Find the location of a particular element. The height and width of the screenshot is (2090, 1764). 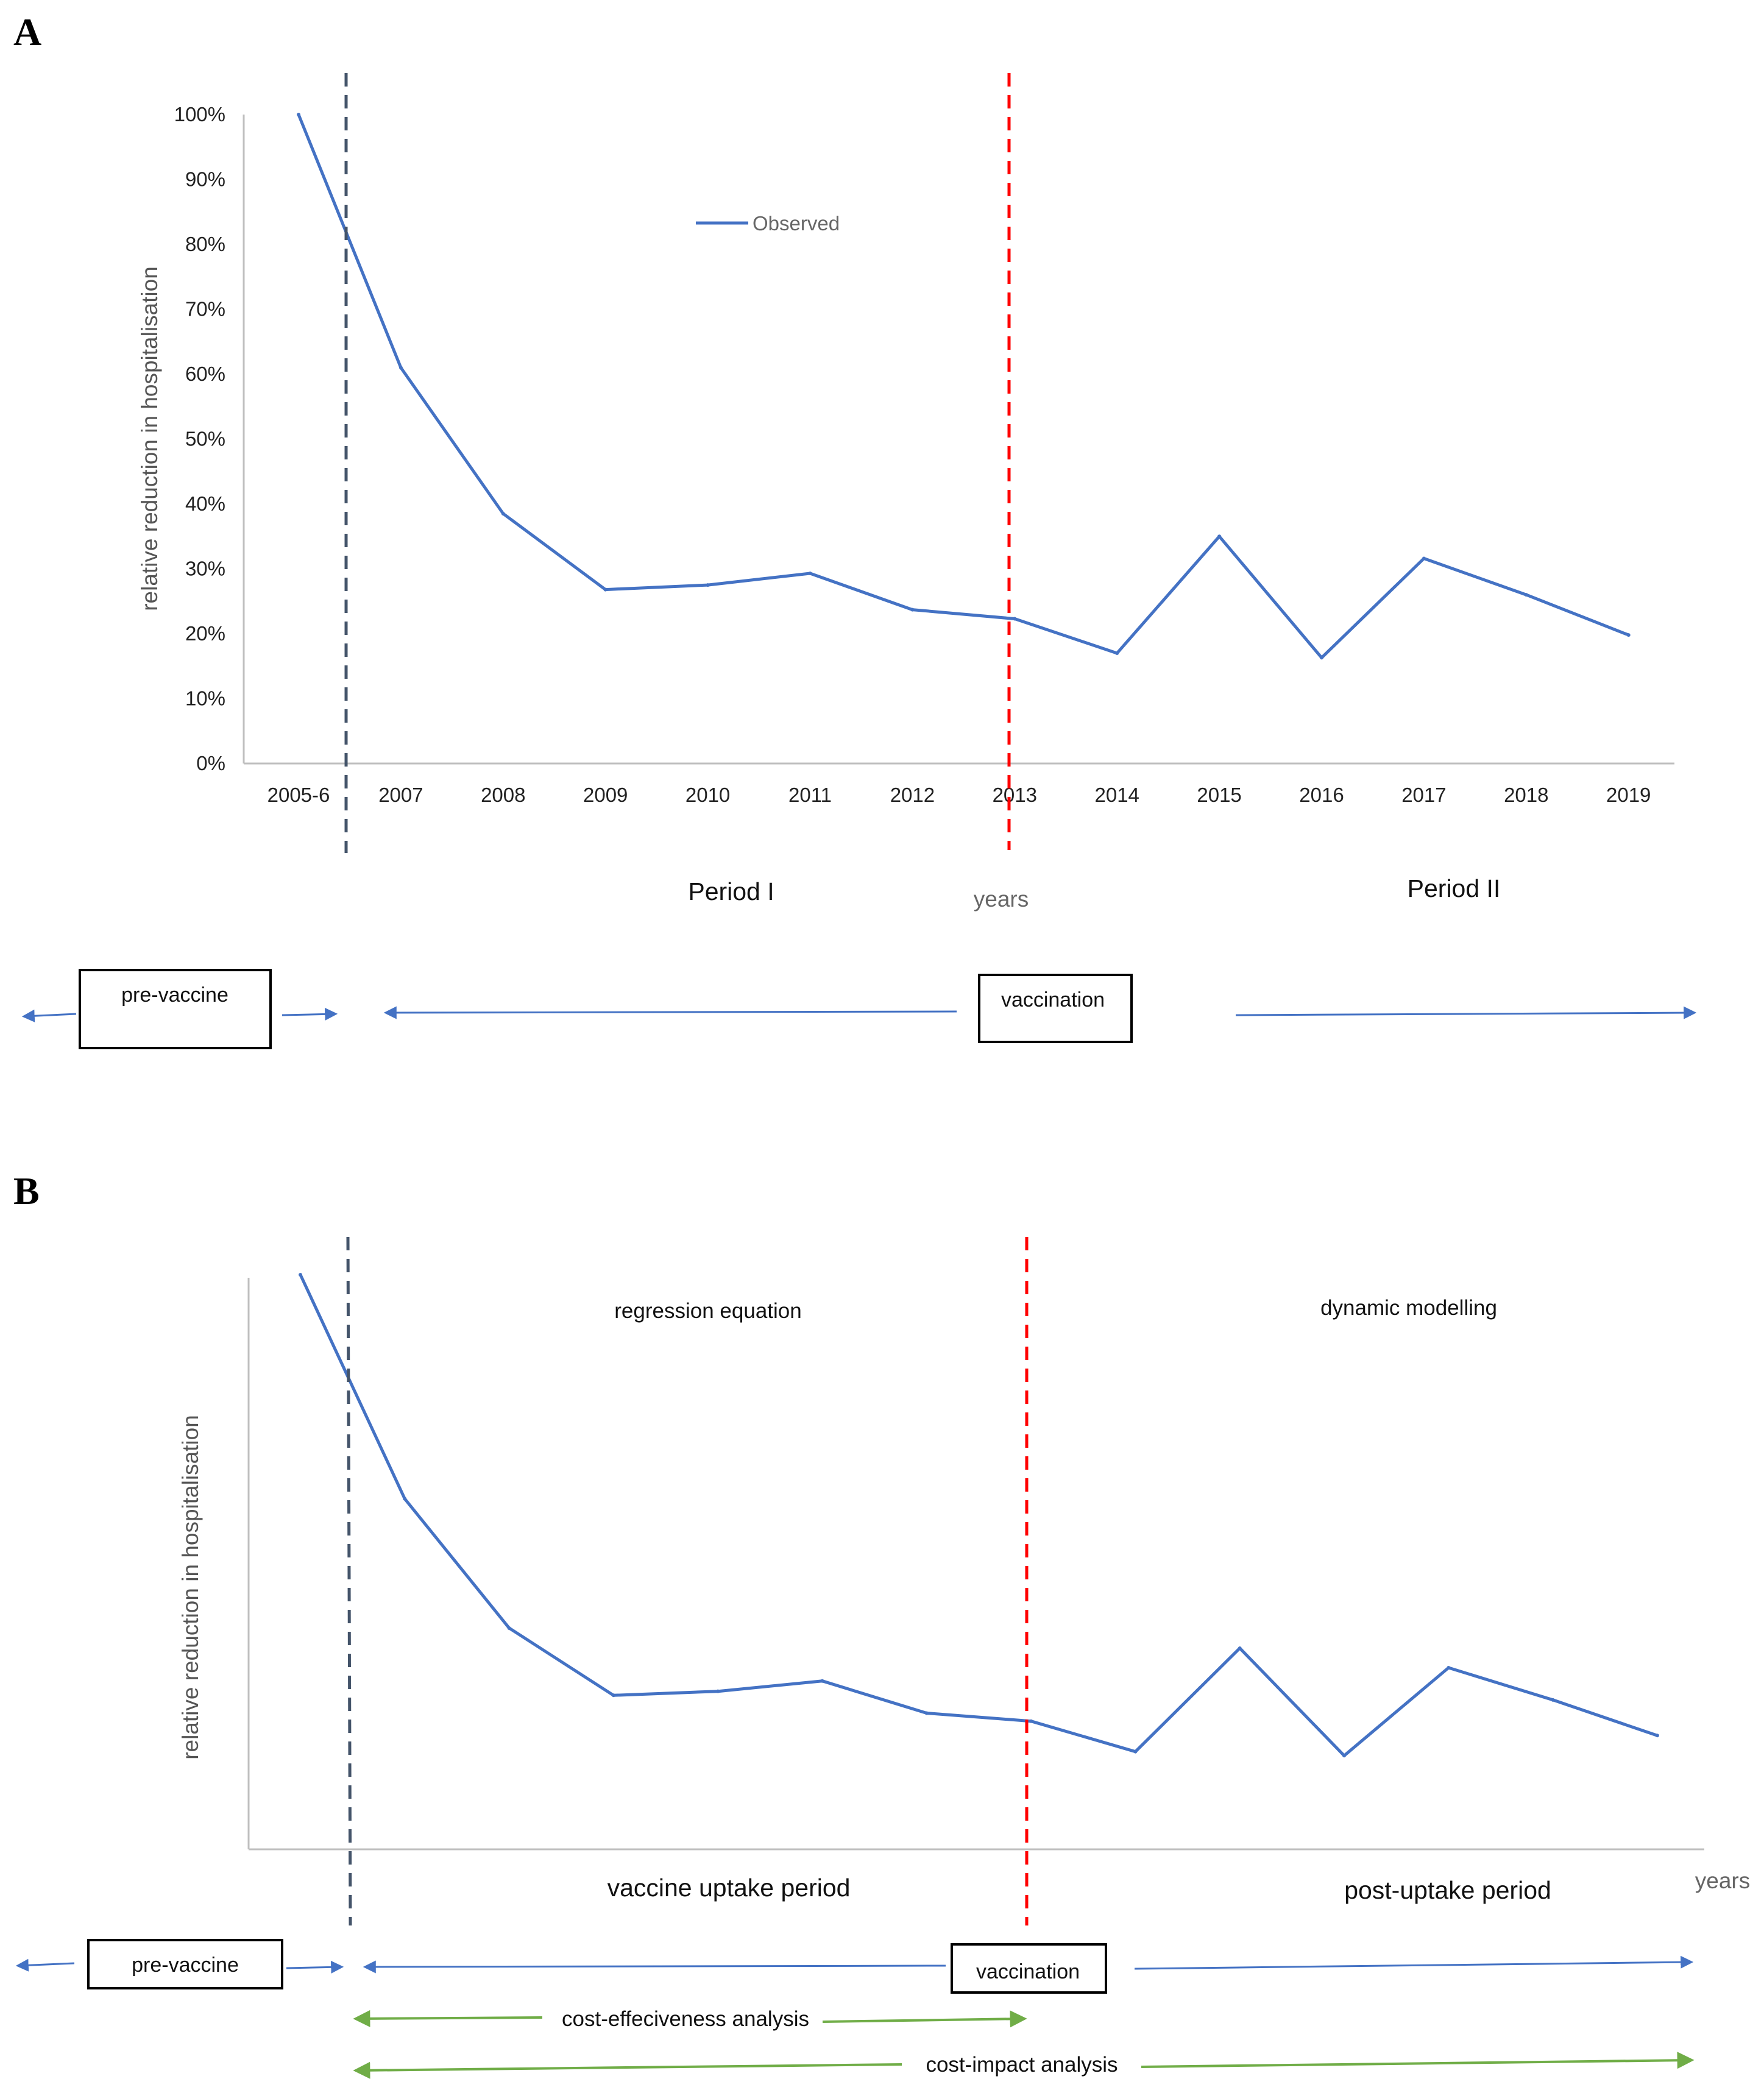

chart-b-prevaccine-divider is located at coordinates (349, 1581).